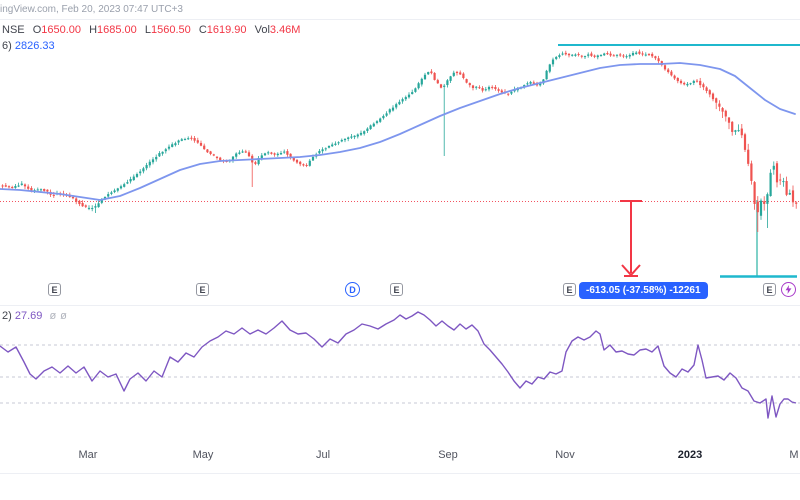  Describe the element at coordinates (323, 455) in the screenshot. I see `time-axis-label: Jul` at that location.